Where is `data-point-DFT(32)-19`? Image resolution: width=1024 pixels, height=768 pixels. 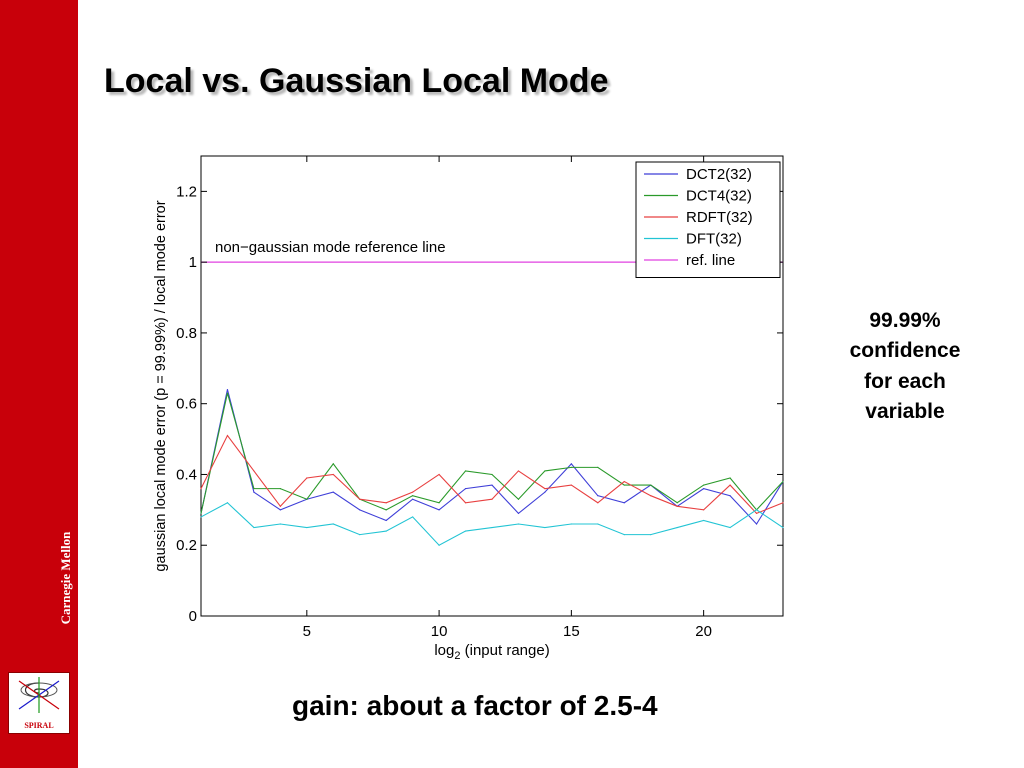
data-point-DFT(32)-19 is located at coordinates (677, 527).